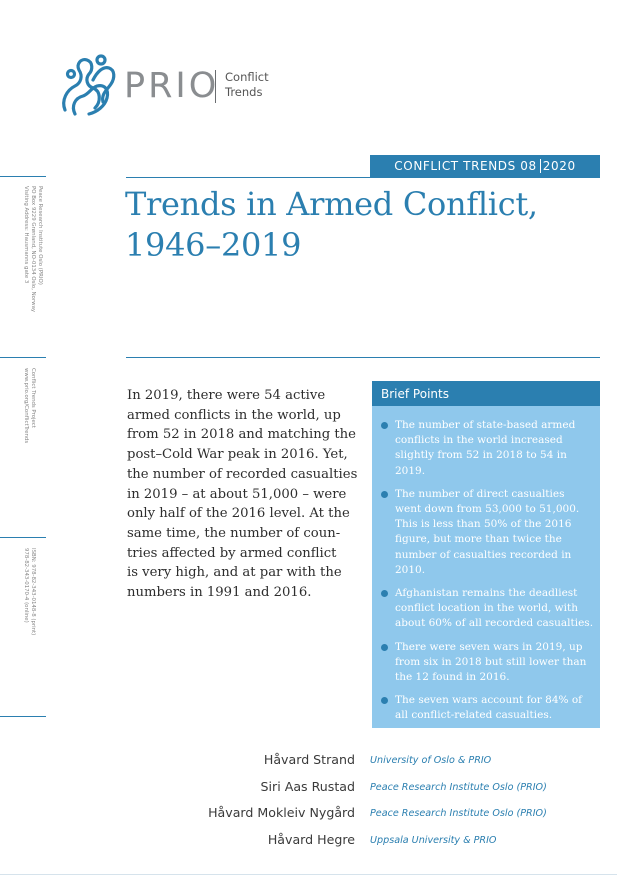 The width and height of the screenshot is (617, 879). What do you see at coordinates (433, 840) in the screenshot?
I see `author-affiliation: Uppsala University & PRIO` at bounding box center [433, 840].